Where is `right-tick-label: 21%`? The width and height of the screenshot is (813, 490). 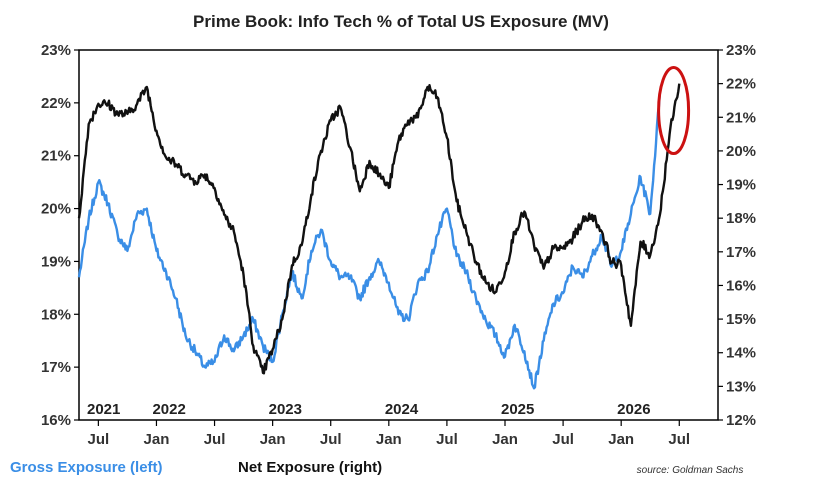
right-tick-label: 21% is located at coordinates (741, 117).